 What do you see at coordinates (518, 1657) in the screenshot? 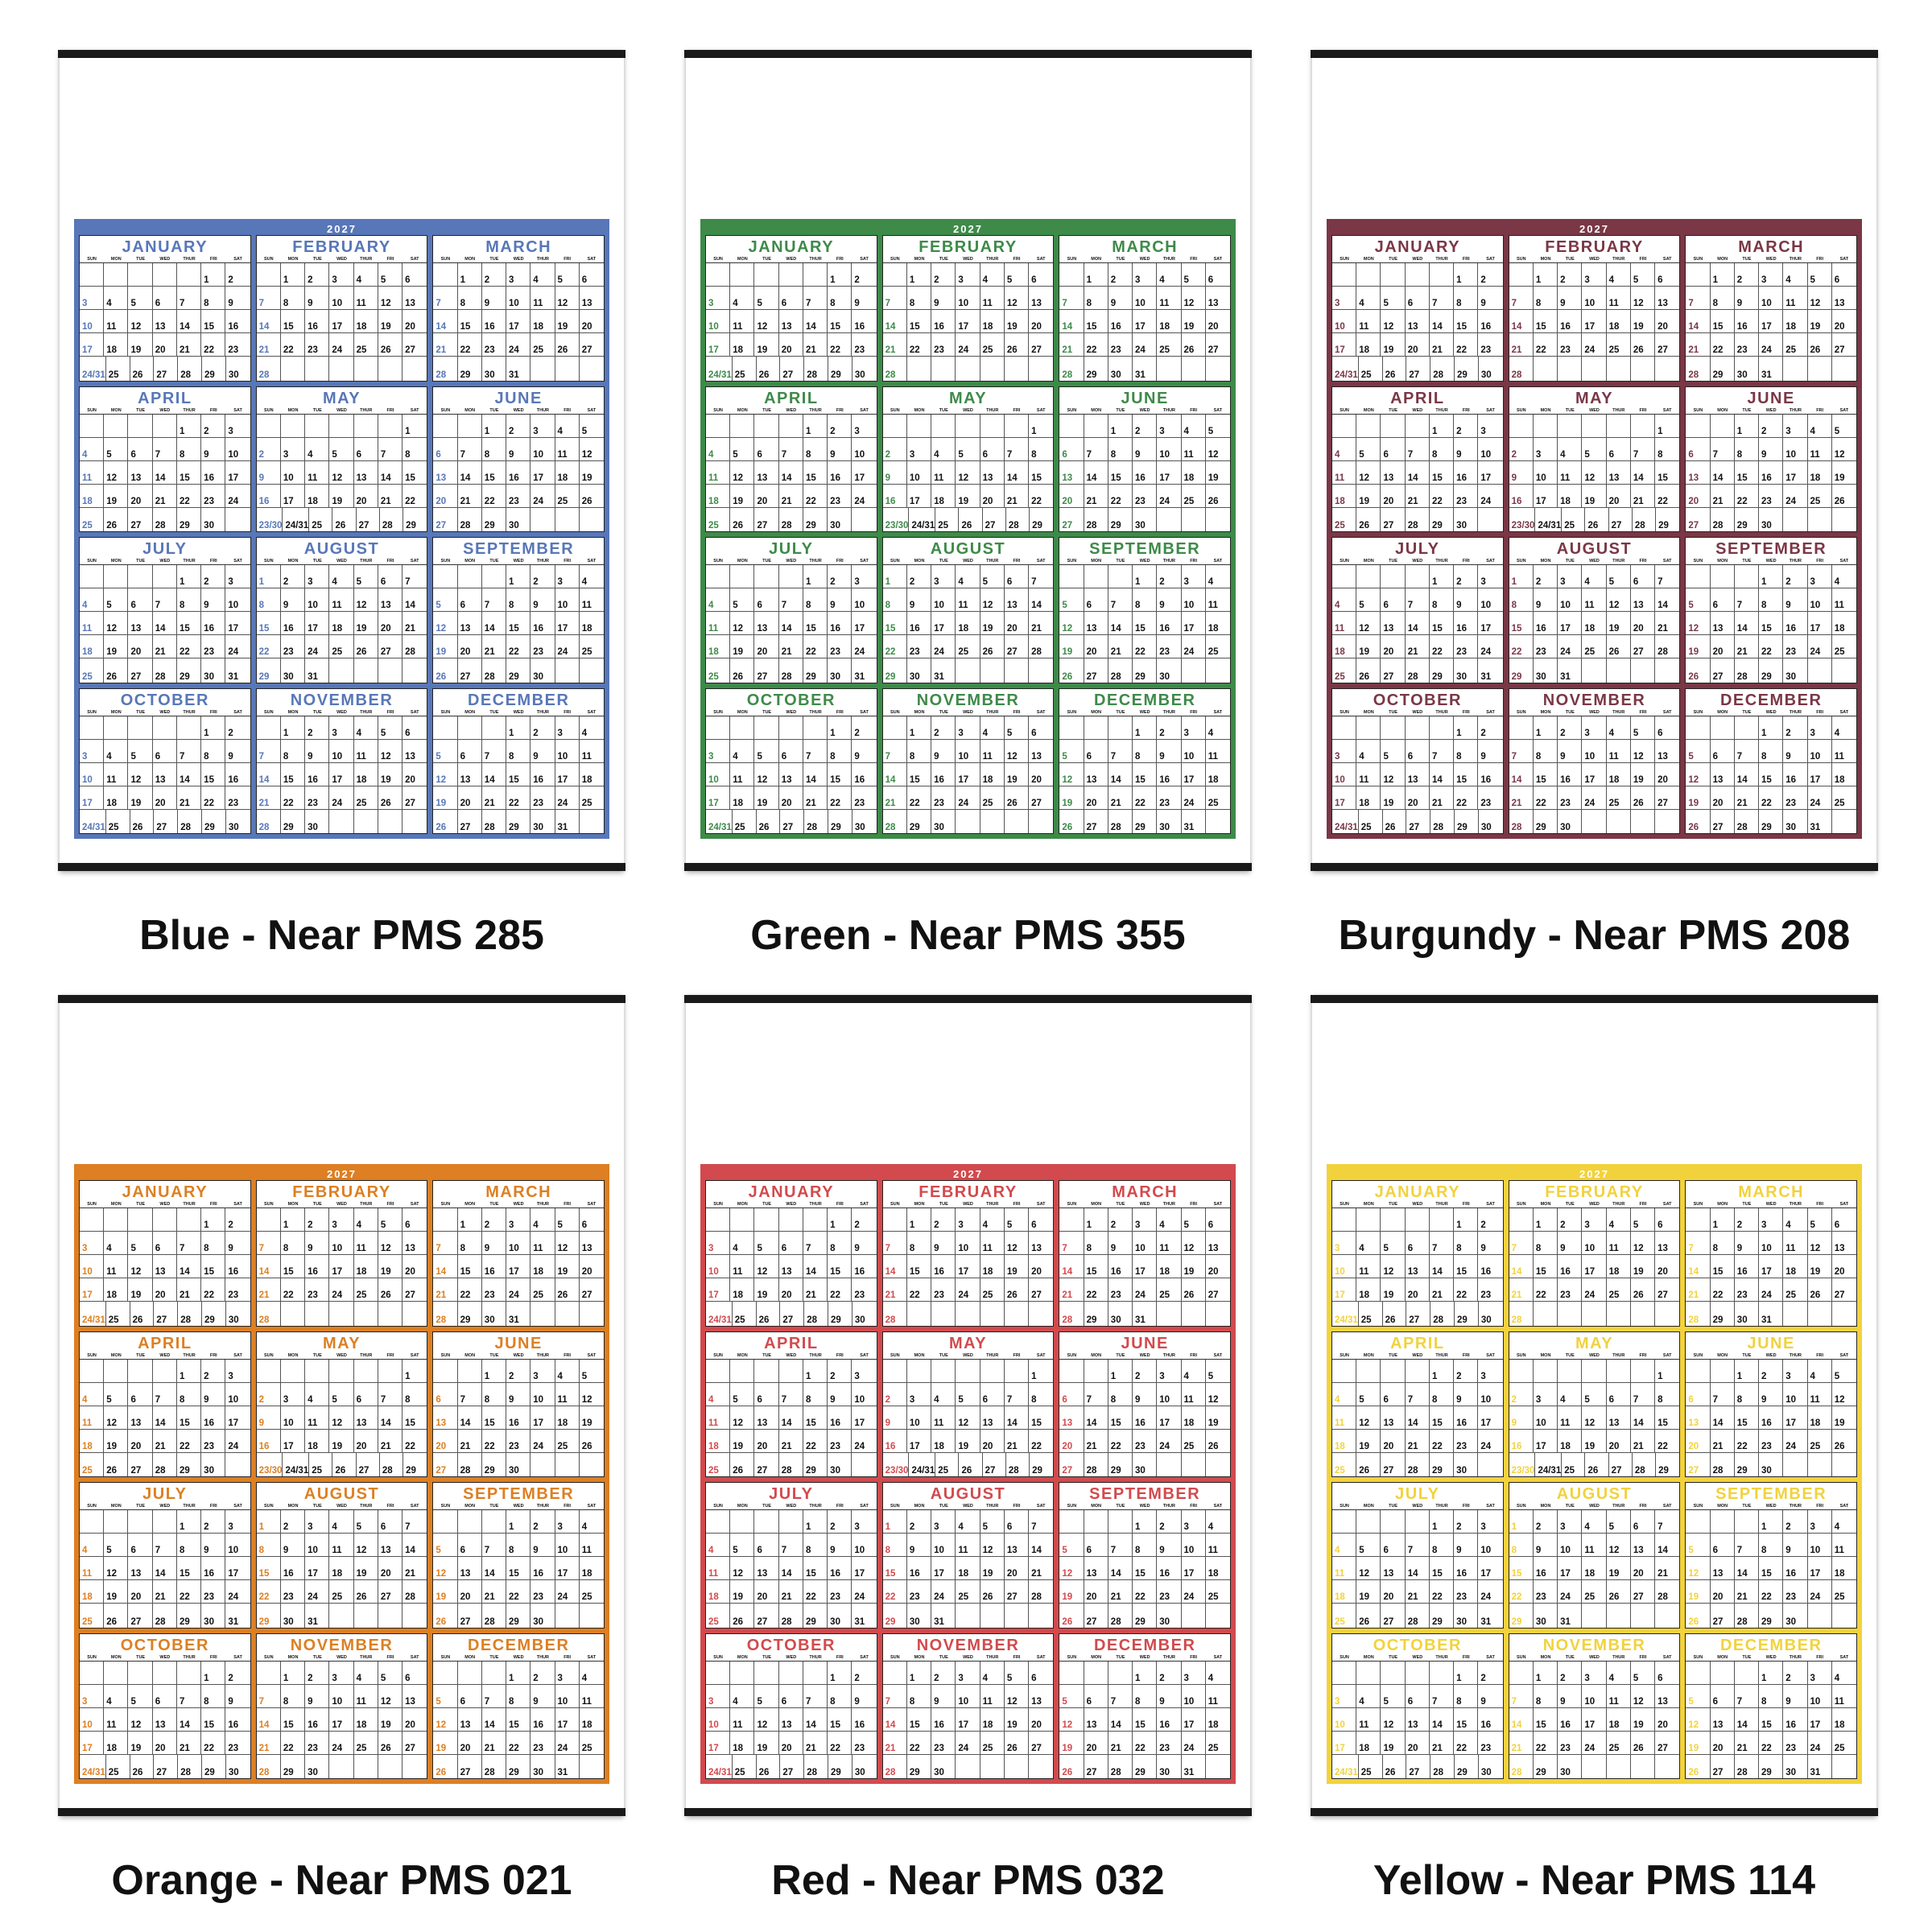
I see `weekday-label: WED` at bounding box center [518, 1657].